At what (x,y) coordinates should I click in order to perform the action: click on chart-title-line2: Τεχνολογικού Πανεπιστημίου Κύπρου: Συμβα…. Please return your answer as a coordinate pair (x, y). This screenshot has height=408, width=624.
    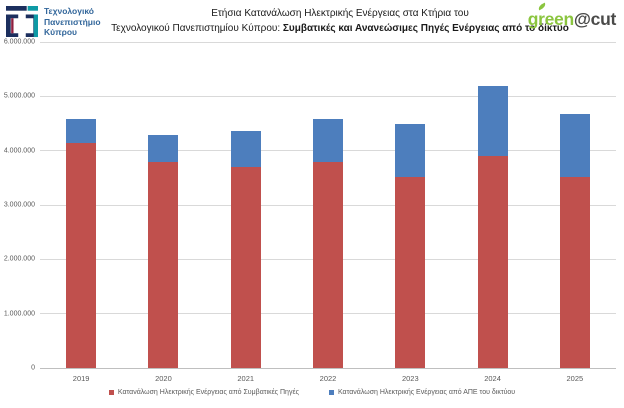
    Looking at the image, I should click on (340, 28).